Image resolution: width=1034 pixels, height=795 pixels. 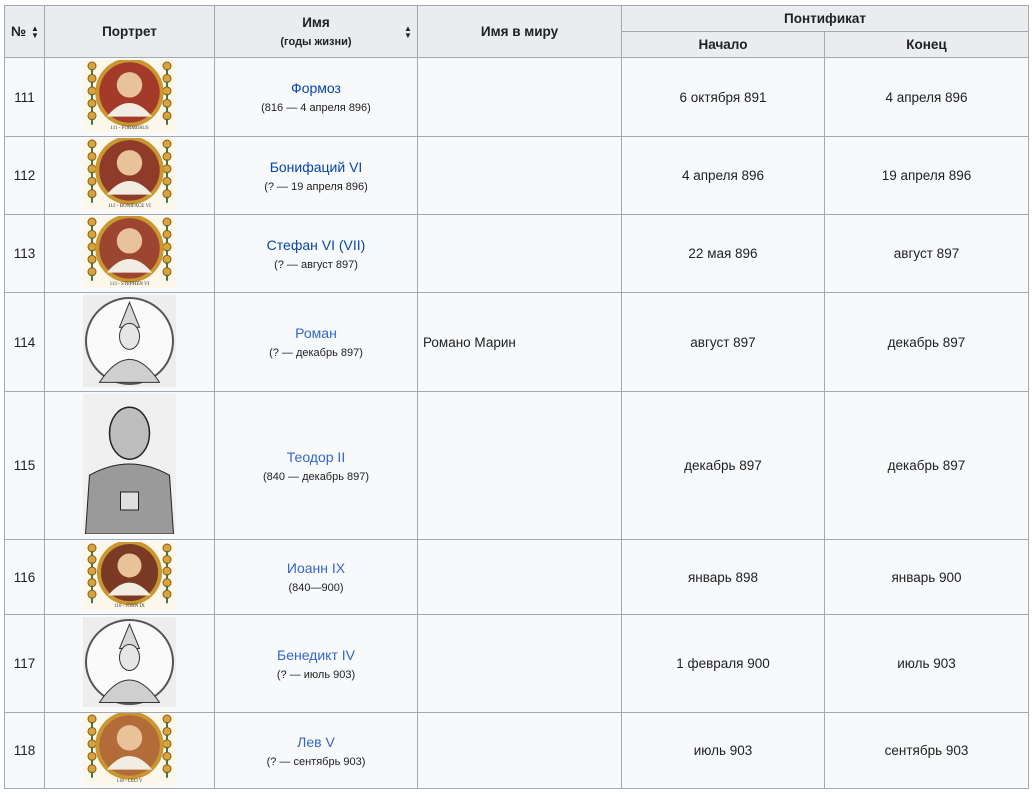 I want to click on svg-text: 113 - STEPHEN VI, so click(x=130, y=284).